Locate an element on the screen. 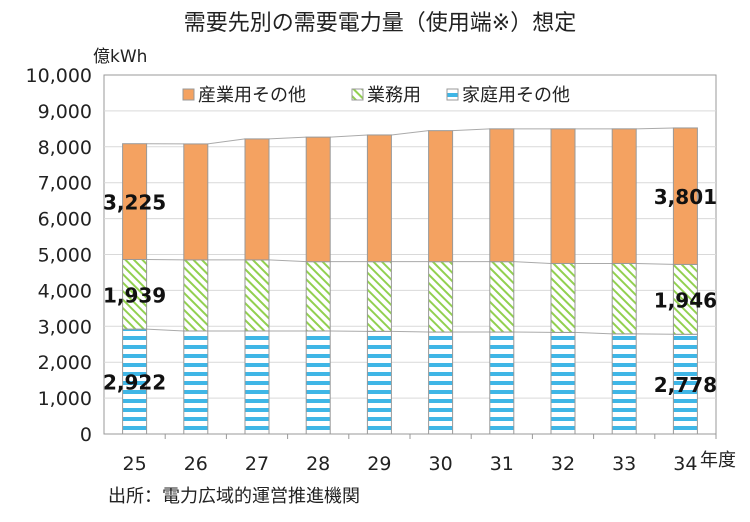 The height and width of the screenshot is (522, 750). chart-title: 需要先別の需要電力量（使用端※）想定 is located at coordinates (380, 23).